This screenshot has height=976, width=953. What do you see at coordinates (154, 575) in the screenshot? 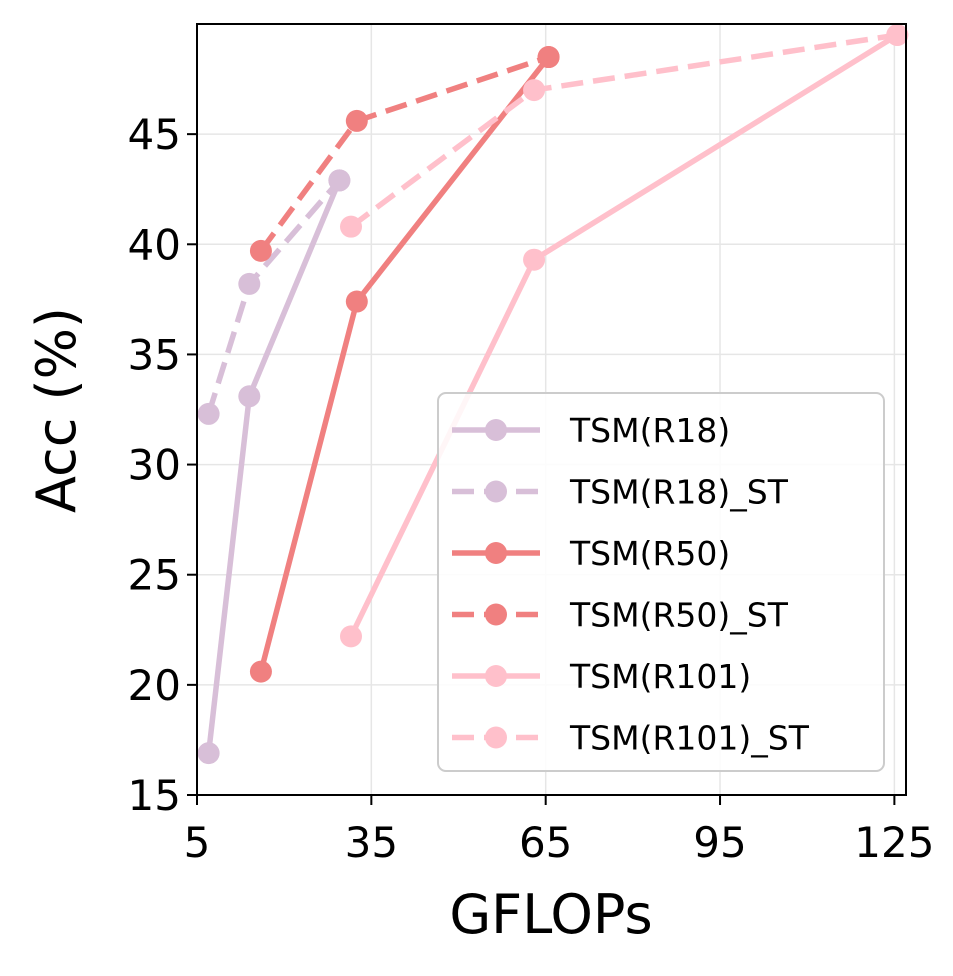
I see `y-tick-label: 25` at bounding box center [154, 575].